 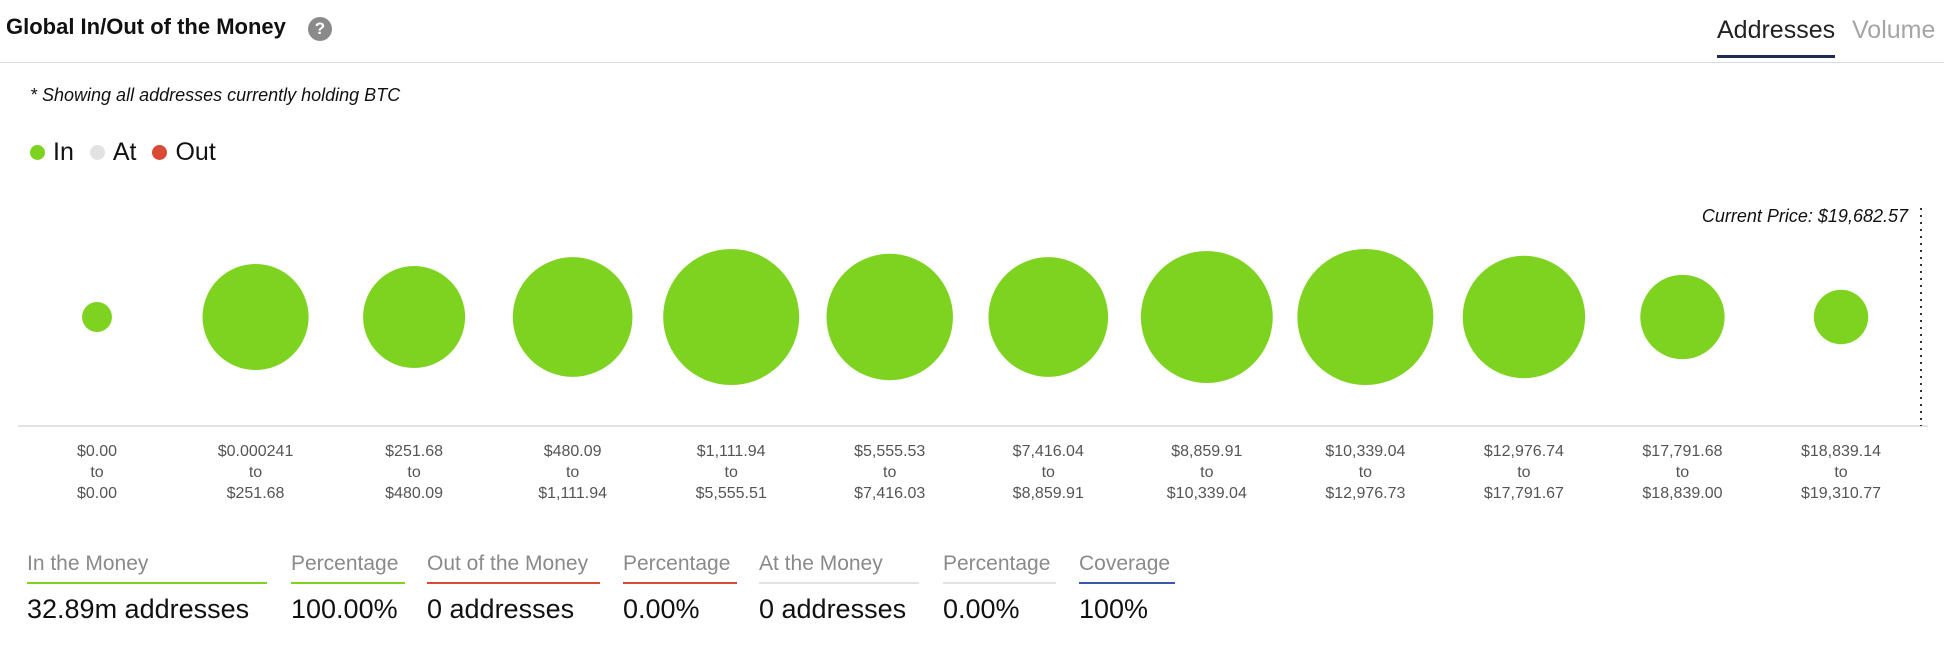 What do you see at coordinates (320, 29) in the screenshot?
I see `help-icon: ?` at bounding box center [320, 29].